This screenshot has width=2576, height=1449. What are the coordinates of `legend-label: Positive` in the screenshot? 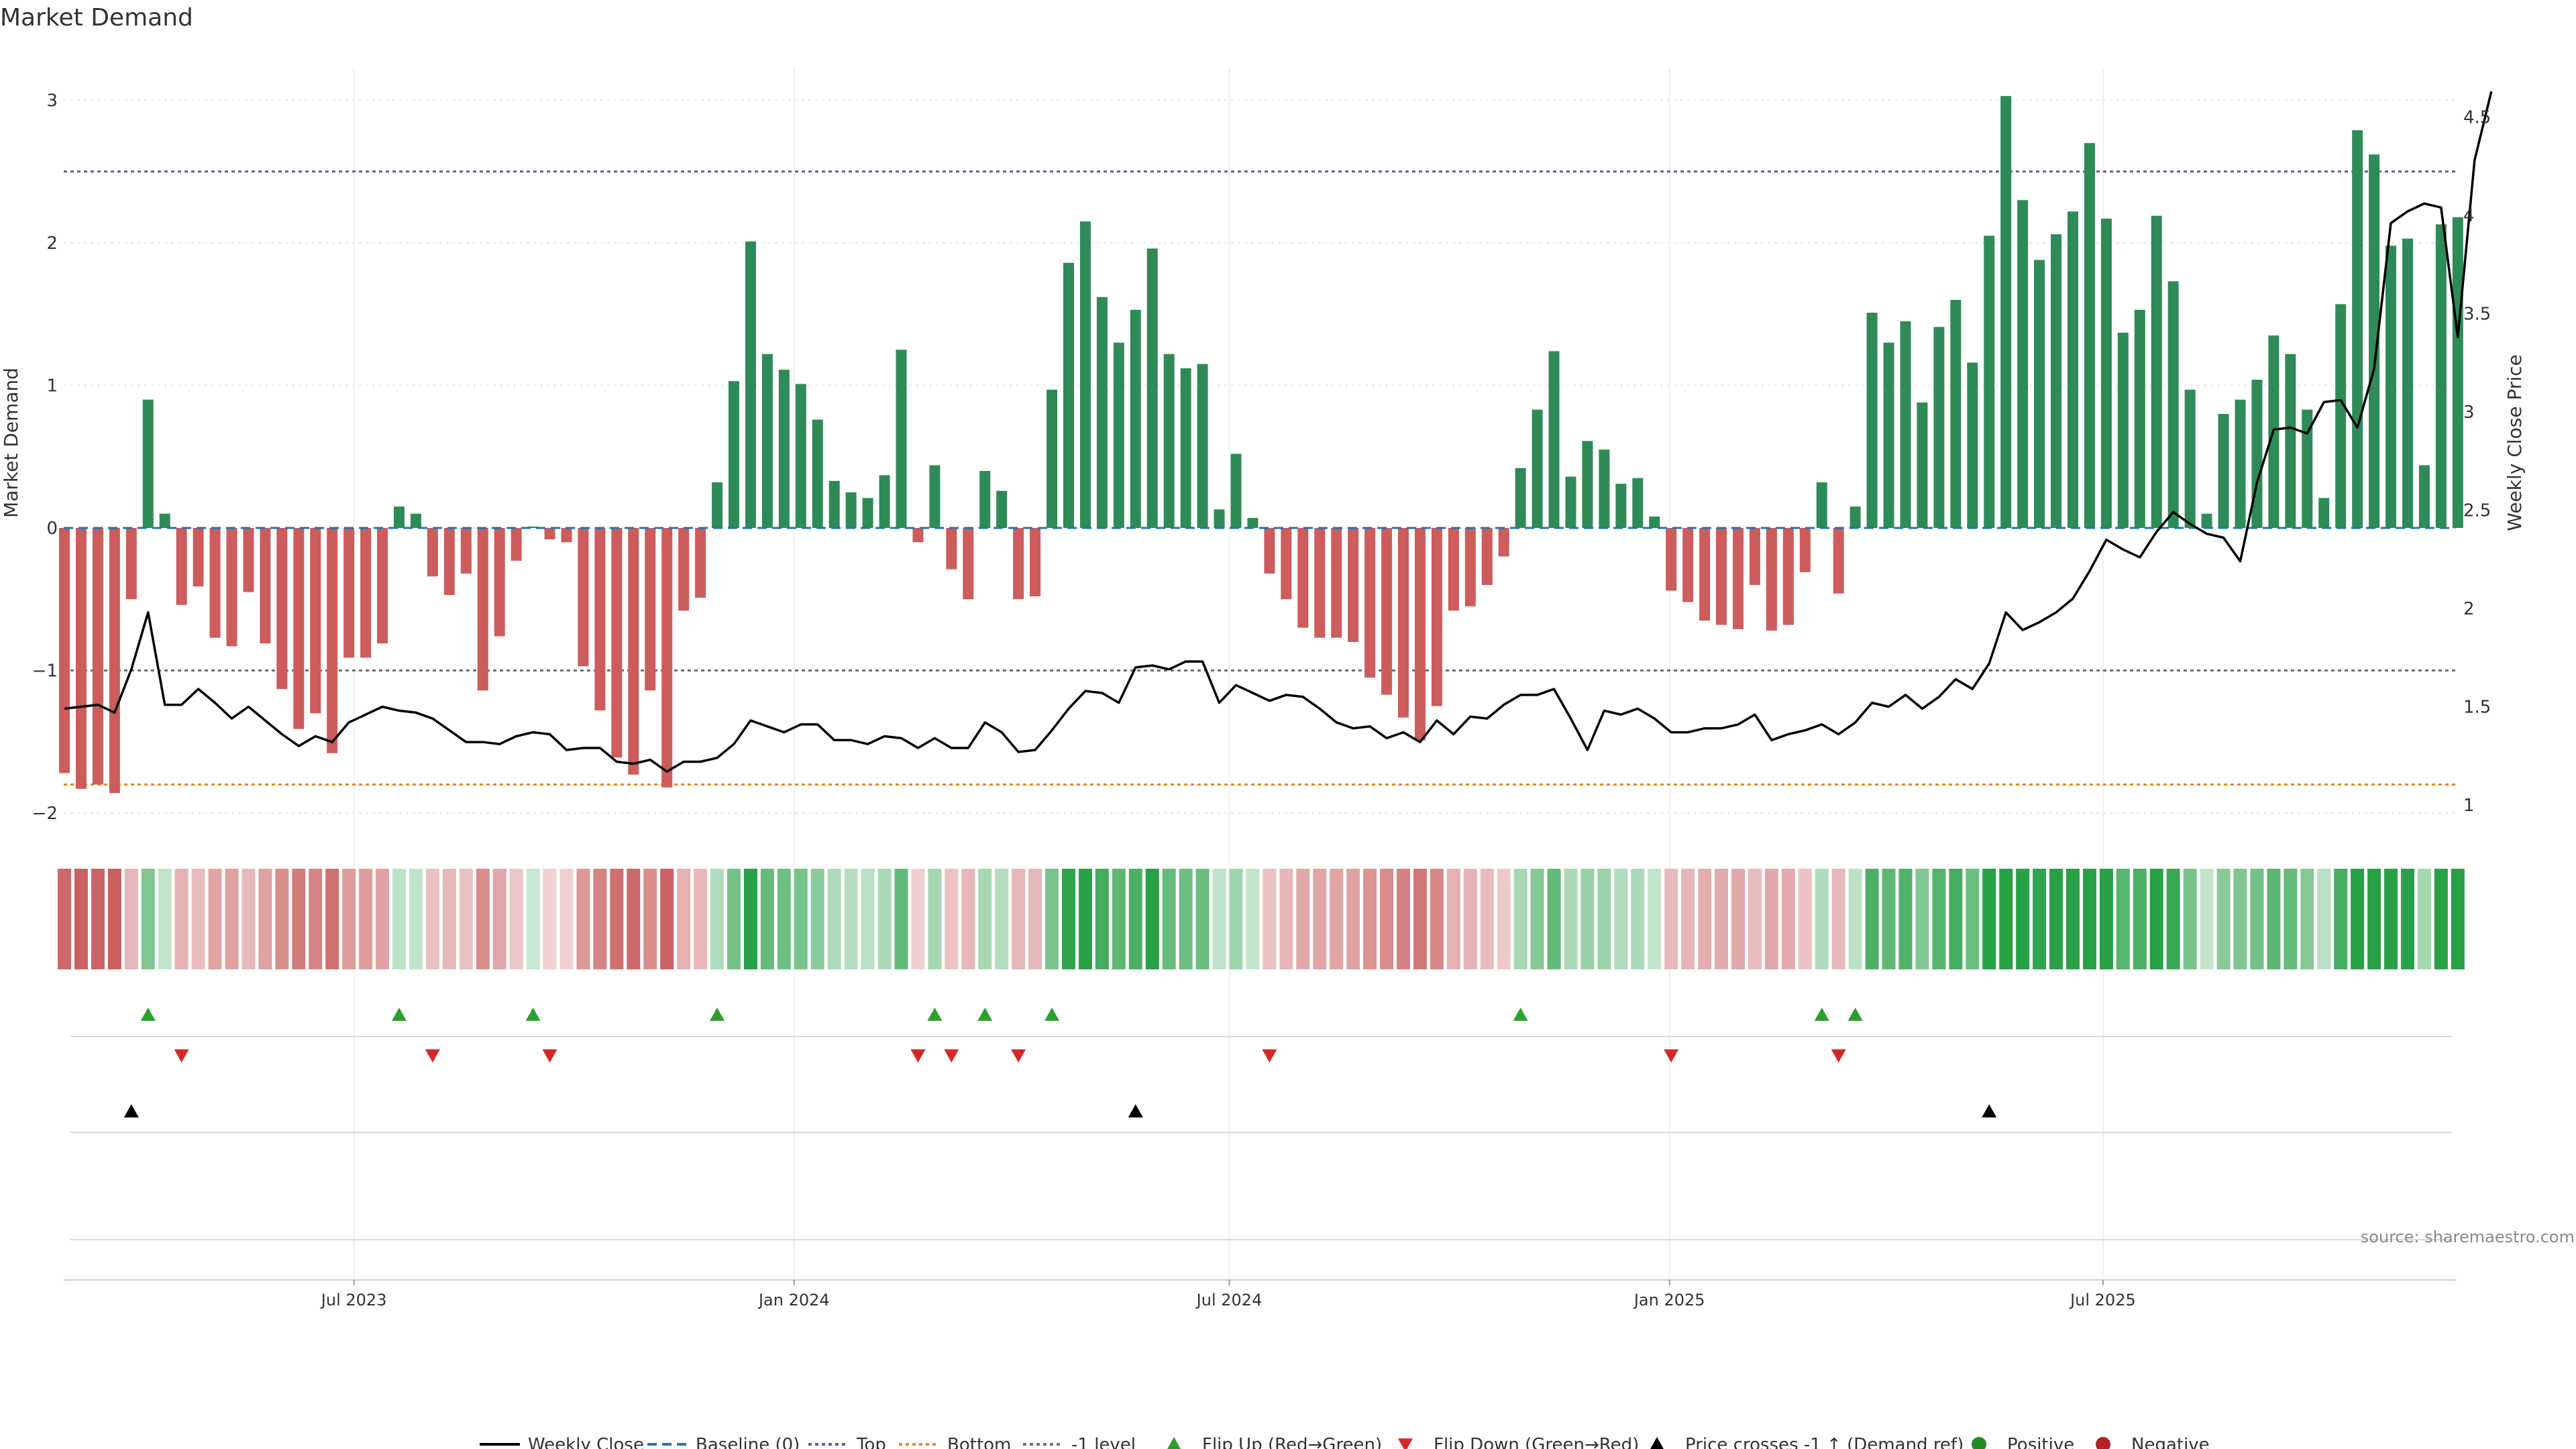 It's located at (2040, 1442).